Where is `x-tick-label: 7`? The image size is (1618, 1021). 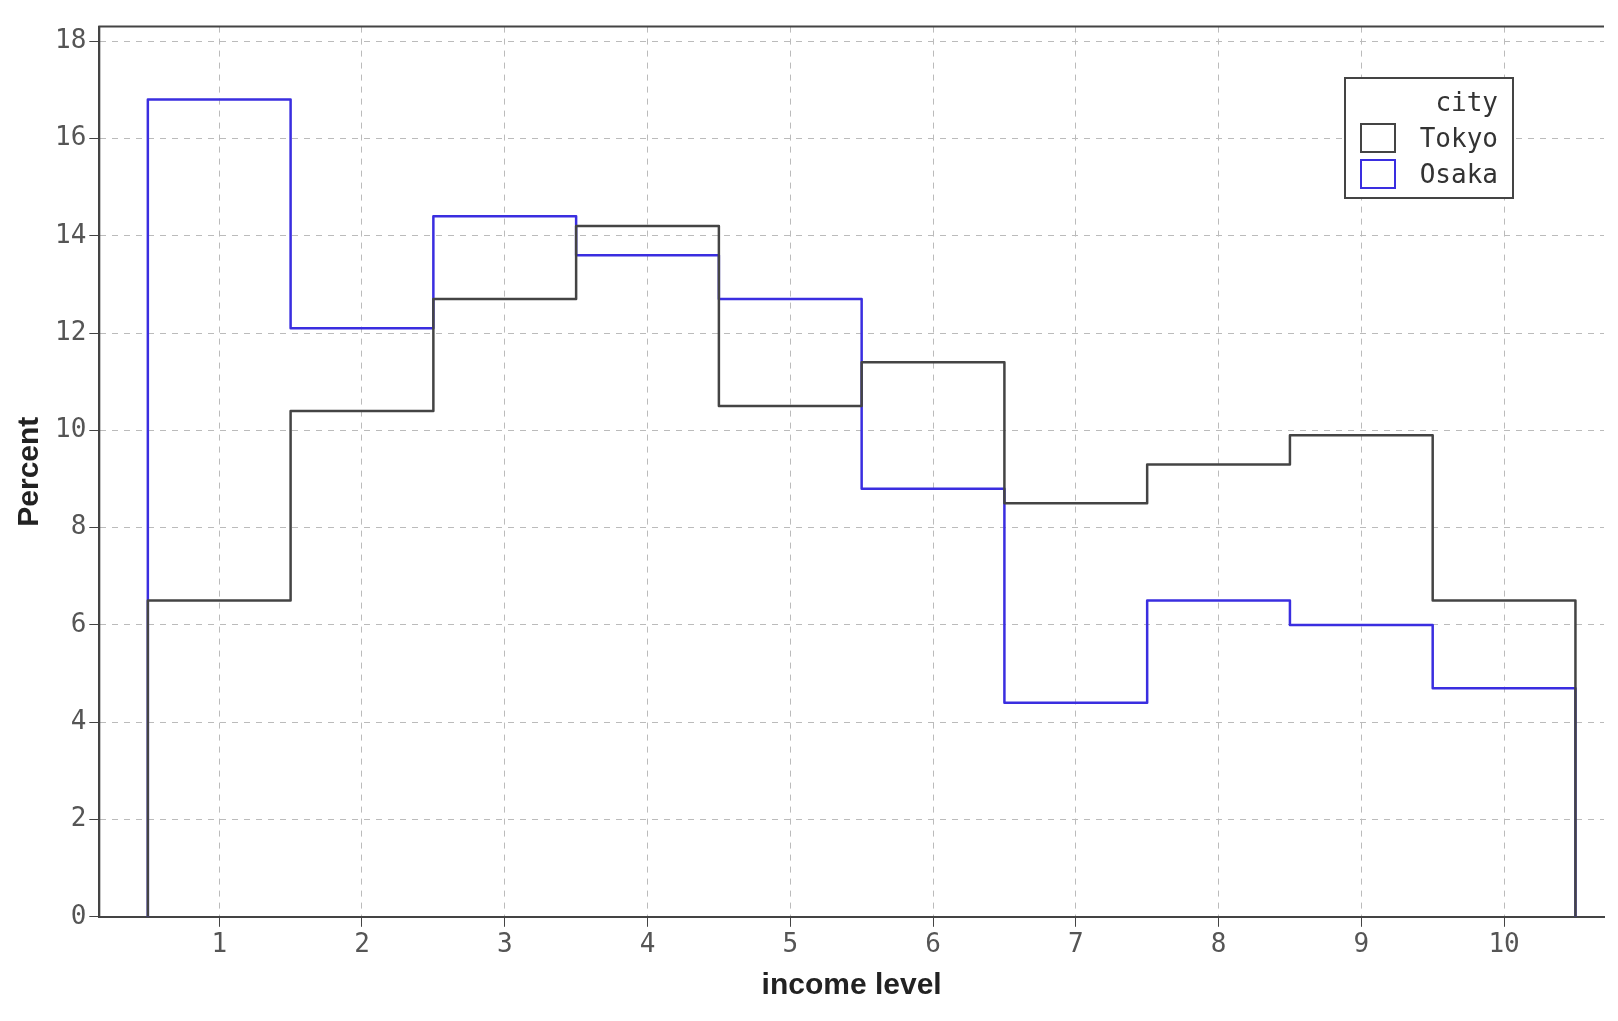 x-tick-label: 7 is located at coordinates (1075, 943).